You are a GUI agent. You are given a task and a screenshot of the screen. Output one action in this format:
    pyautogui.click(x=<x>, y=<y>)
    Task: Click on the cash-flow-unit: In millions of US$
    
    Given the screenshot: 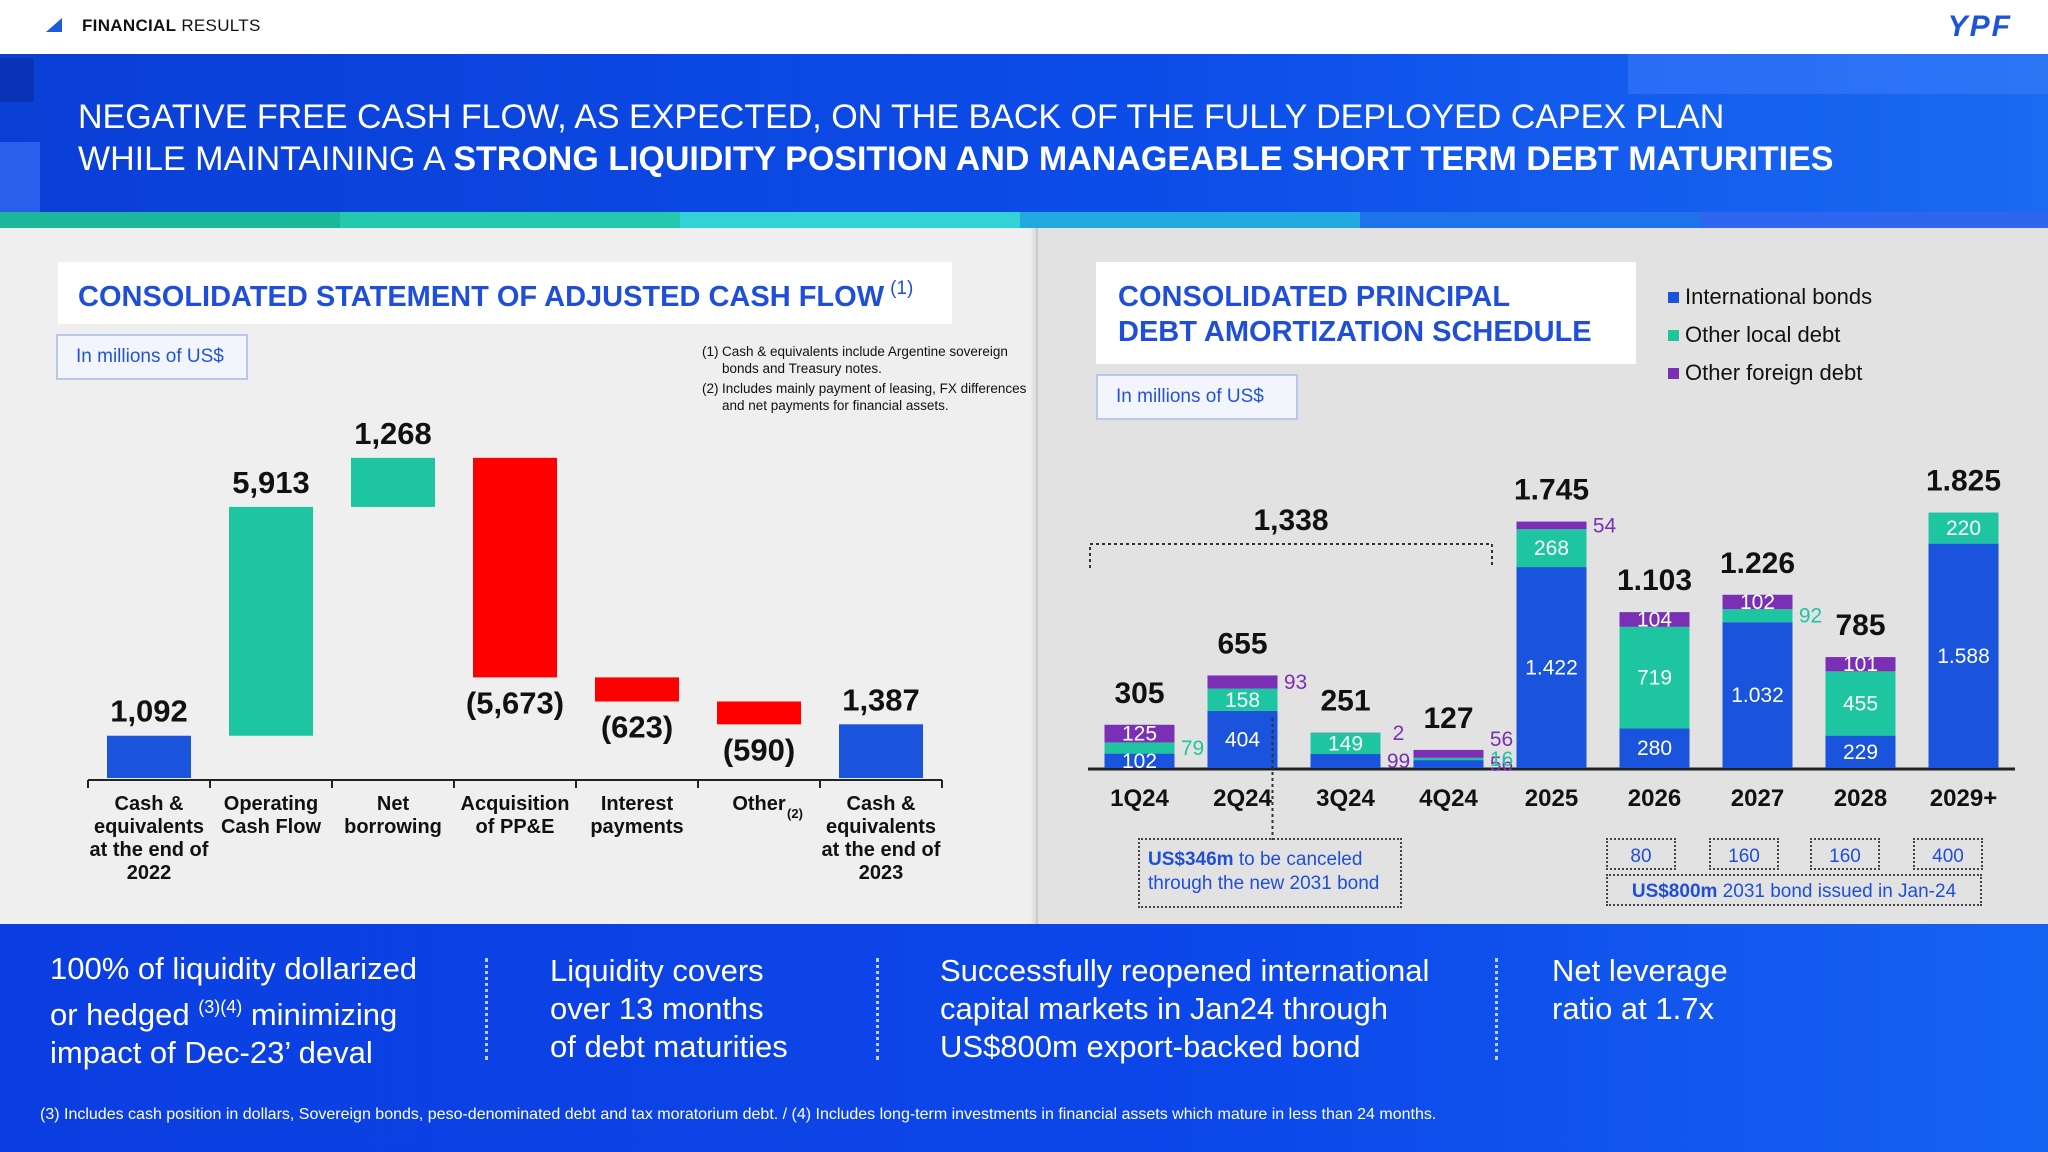 What is the action you would take?
    pyautogui.click(x=152, y=357)
    